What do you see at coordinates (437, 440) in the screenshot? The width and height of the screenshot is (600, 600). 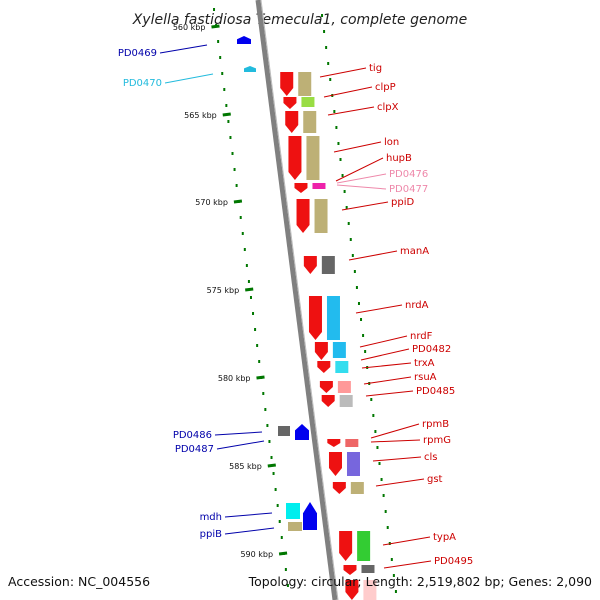 I see `gene-label-rpmg: rpmG` at bounding box center [437, 440].